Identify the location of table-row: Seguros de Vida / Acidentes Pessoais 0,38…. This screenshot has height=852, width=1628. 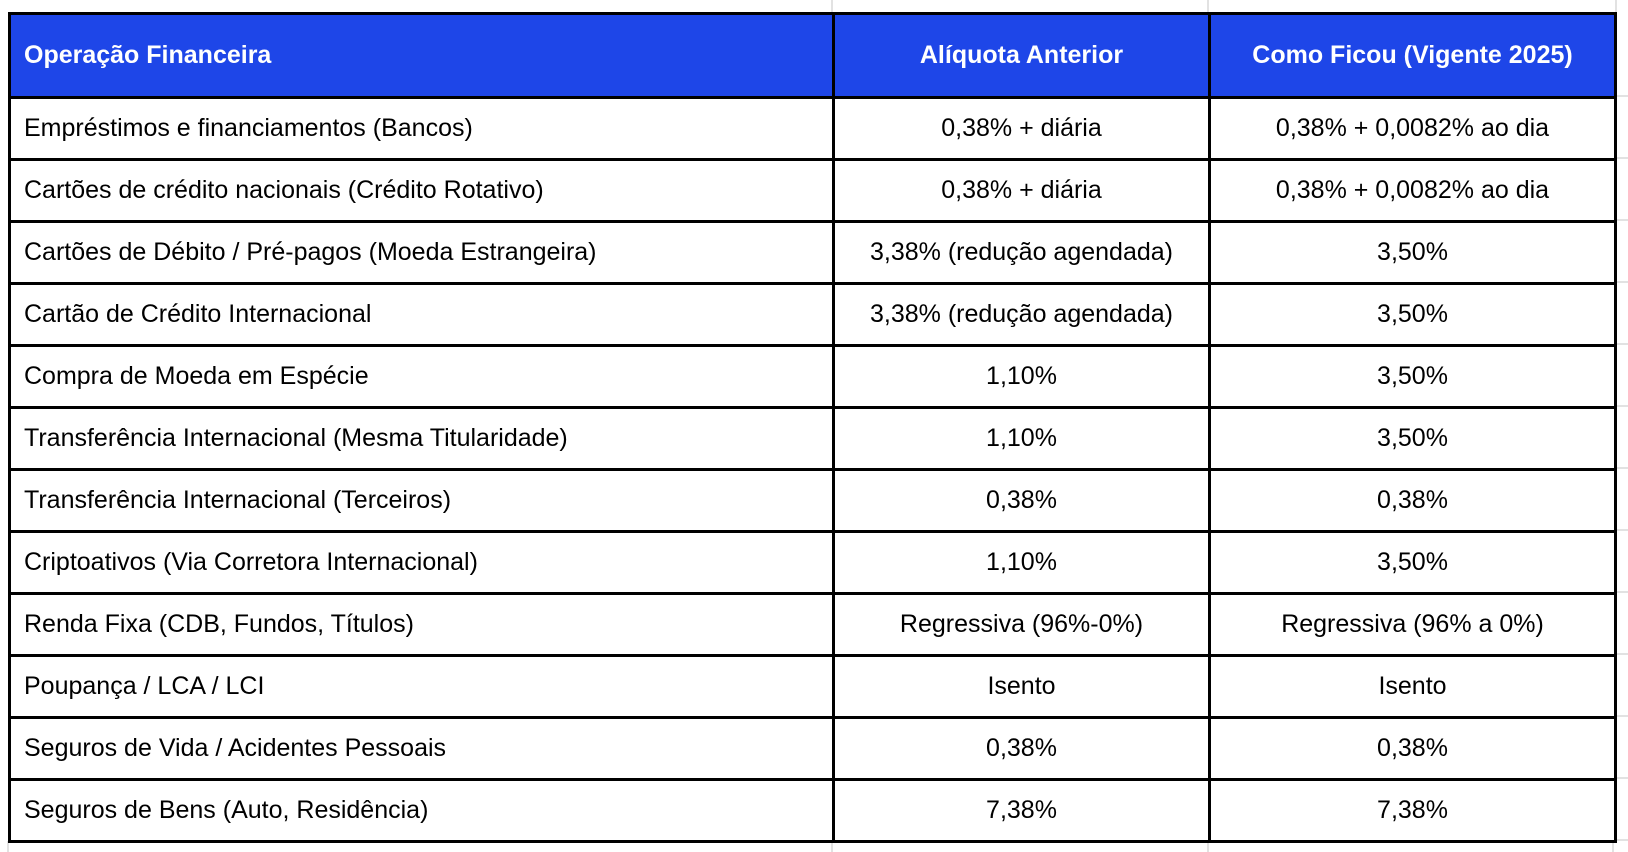
(812, 748).